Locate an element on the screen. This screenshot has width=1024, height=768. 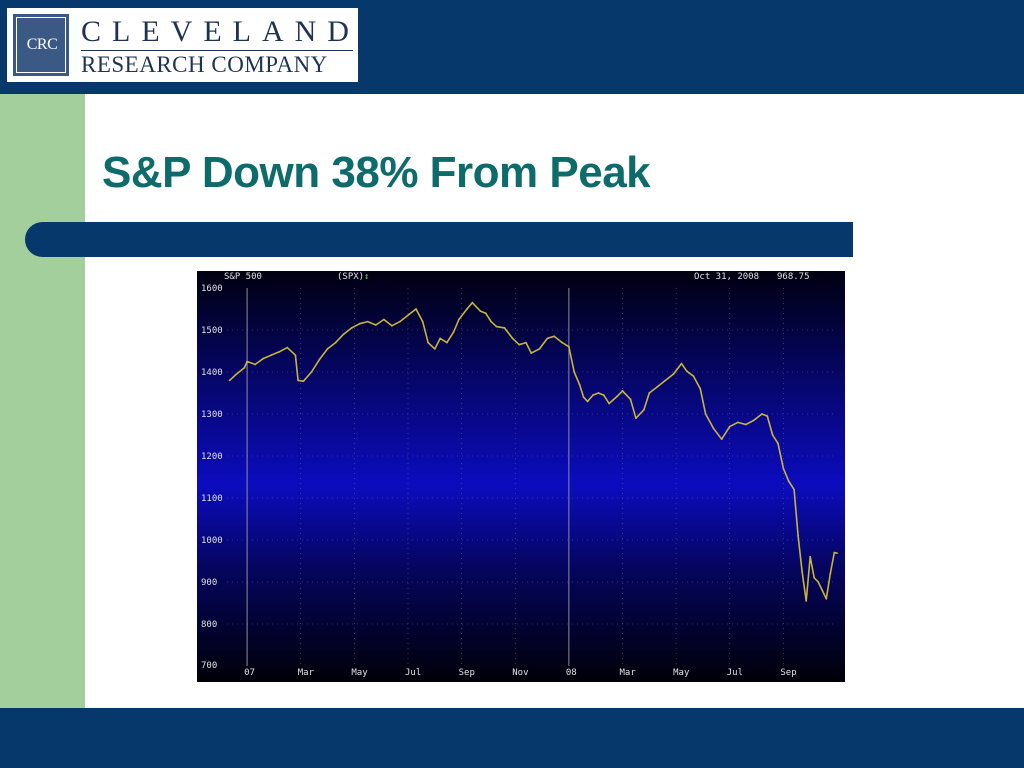
footer-bar is located at coordinates (512, 738).